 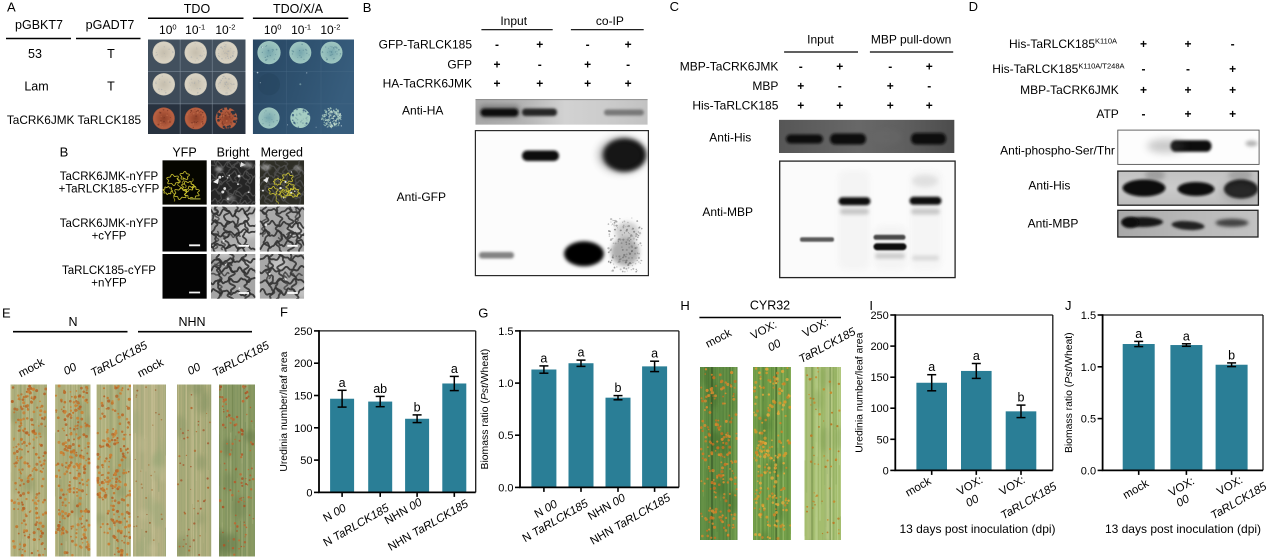 What do you see at coordinates (421, 197) in the screenshot?
I see `svg-text: Anti-GFP` at bounding box center [421, 197].